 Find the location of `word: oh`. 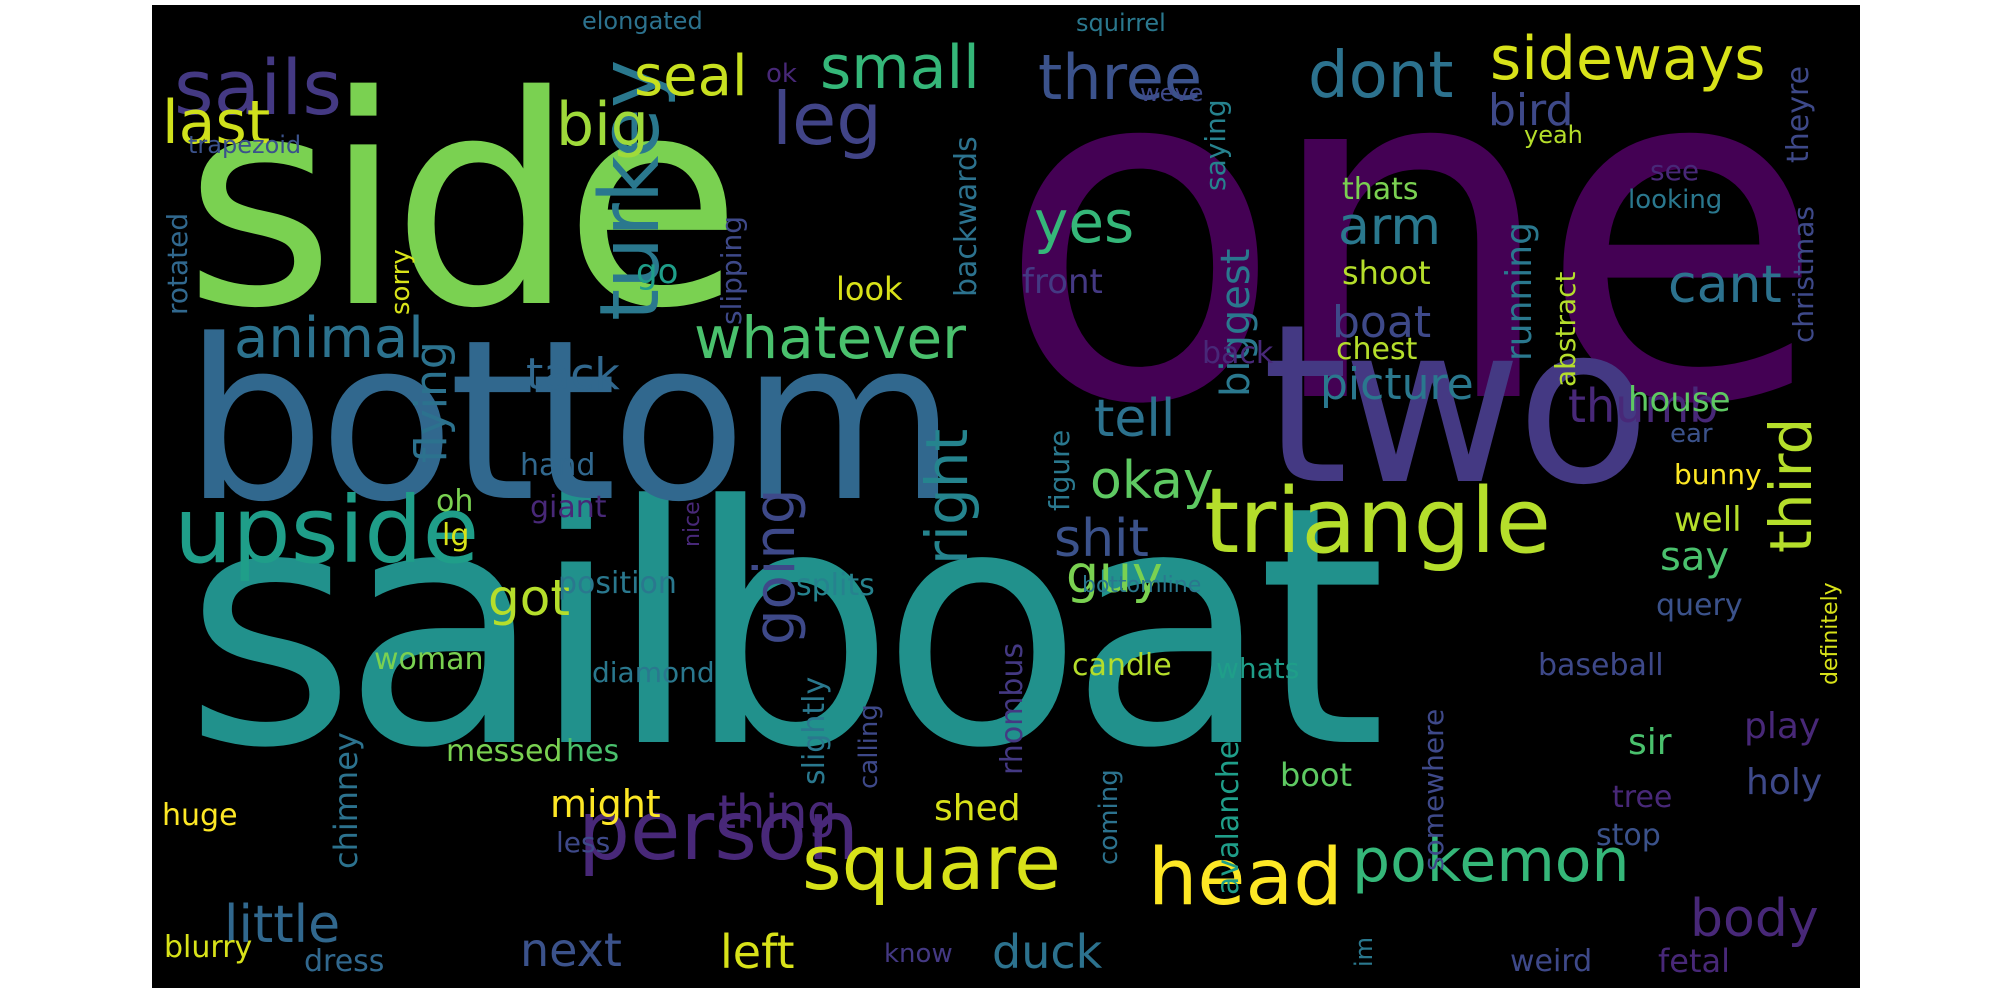

word: oh is located at coordinates (455, 501).